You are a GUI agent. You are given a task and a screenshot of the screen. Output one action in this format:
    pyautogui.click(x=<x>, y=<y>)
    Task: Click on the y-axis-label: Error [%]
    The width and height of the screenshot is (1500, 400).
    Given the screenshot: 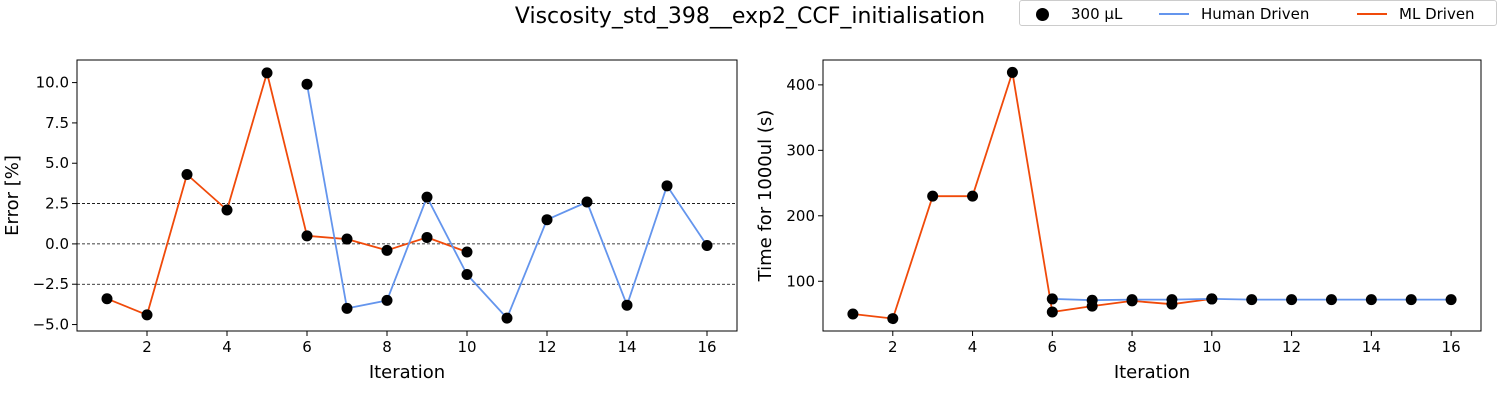 What is the action you would take?
    pyautogui.click(x=12, y=195)
    